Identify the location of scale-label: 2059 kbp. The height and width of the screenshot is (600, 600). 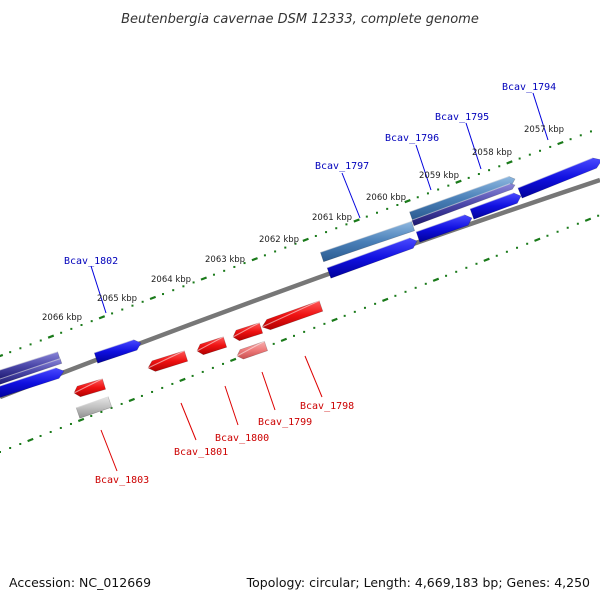
(439, 176).